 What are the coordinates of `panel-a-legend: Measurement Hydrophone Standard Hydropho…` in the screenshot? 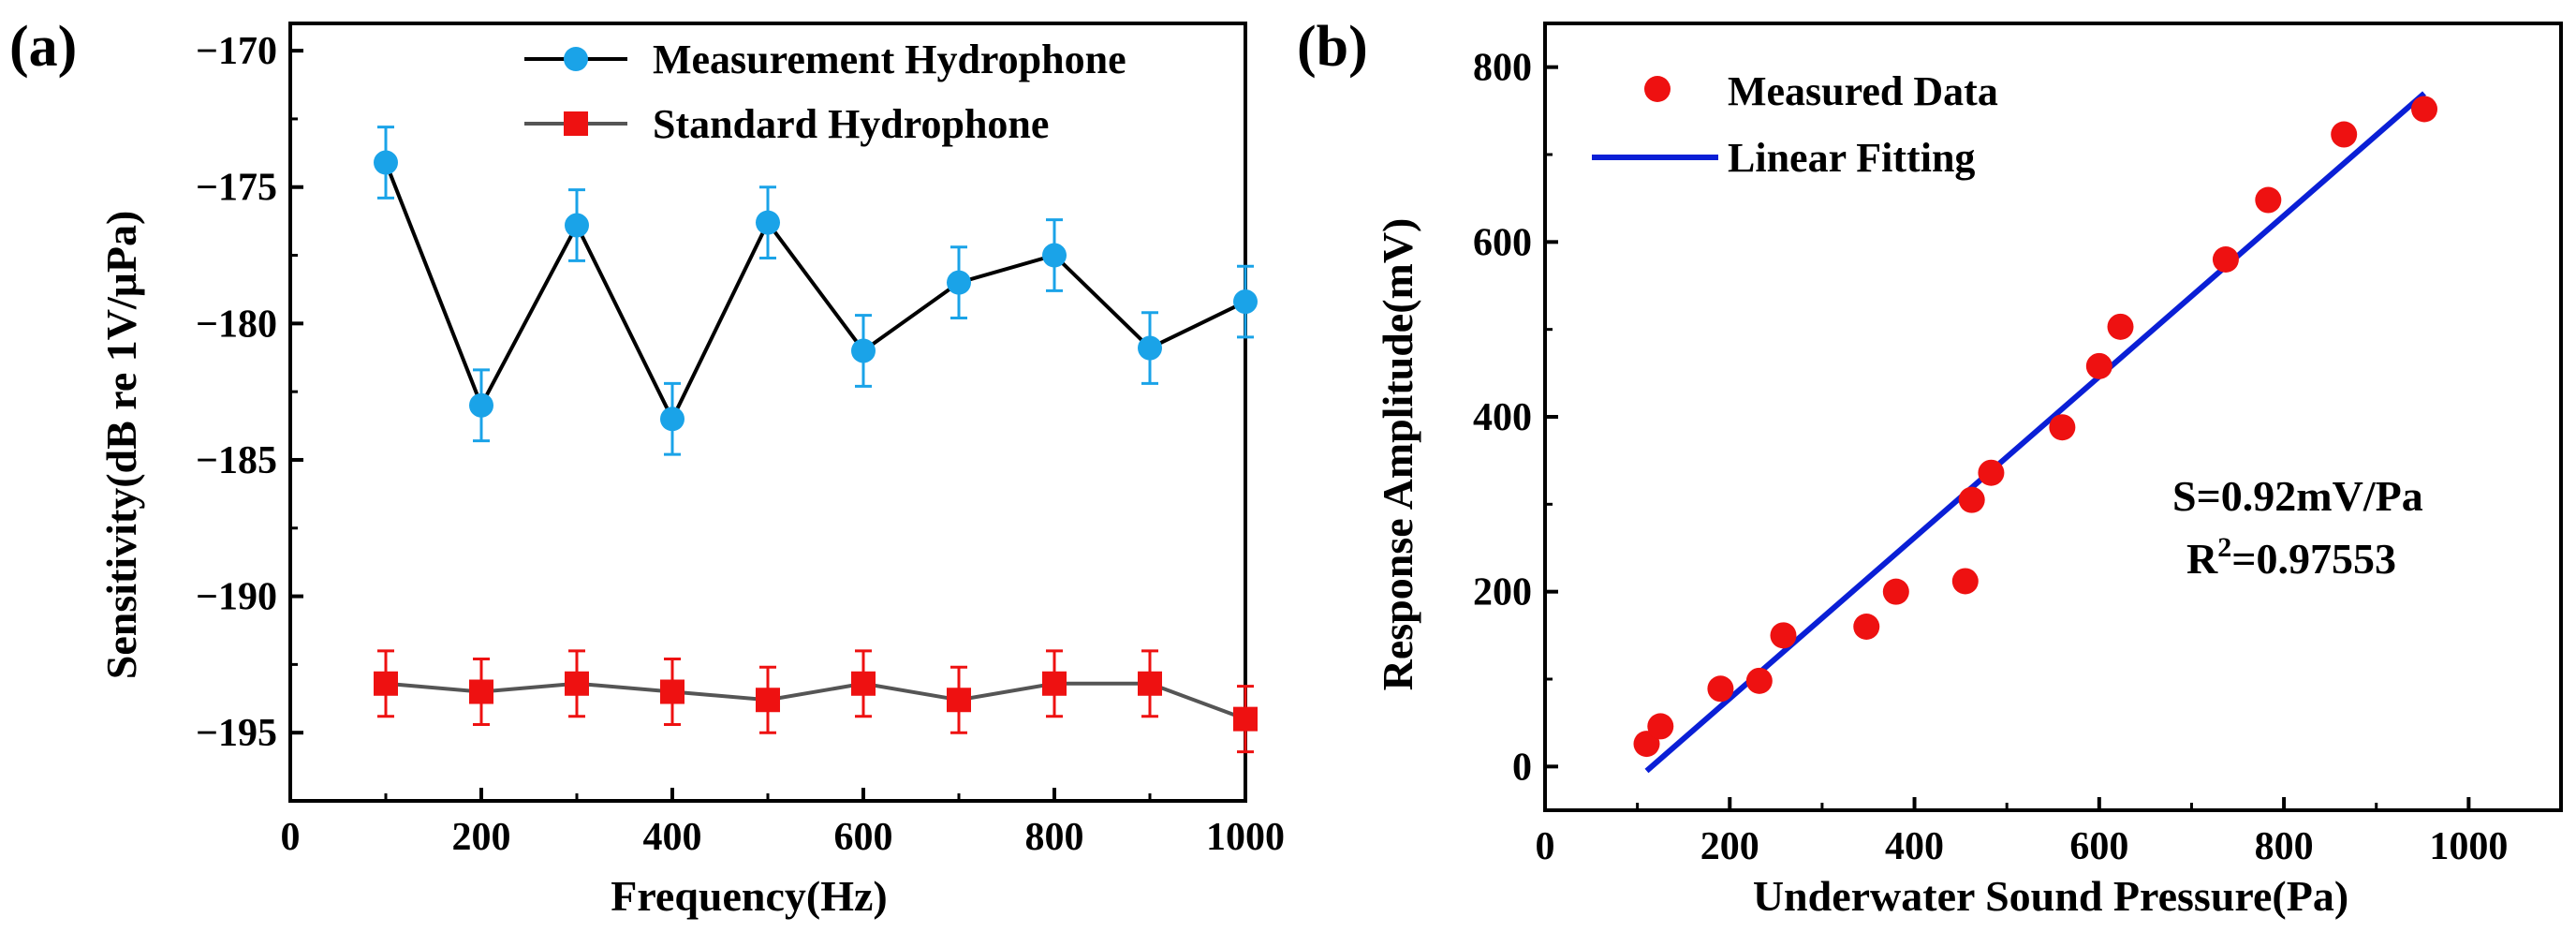 It's located at (825, 92).